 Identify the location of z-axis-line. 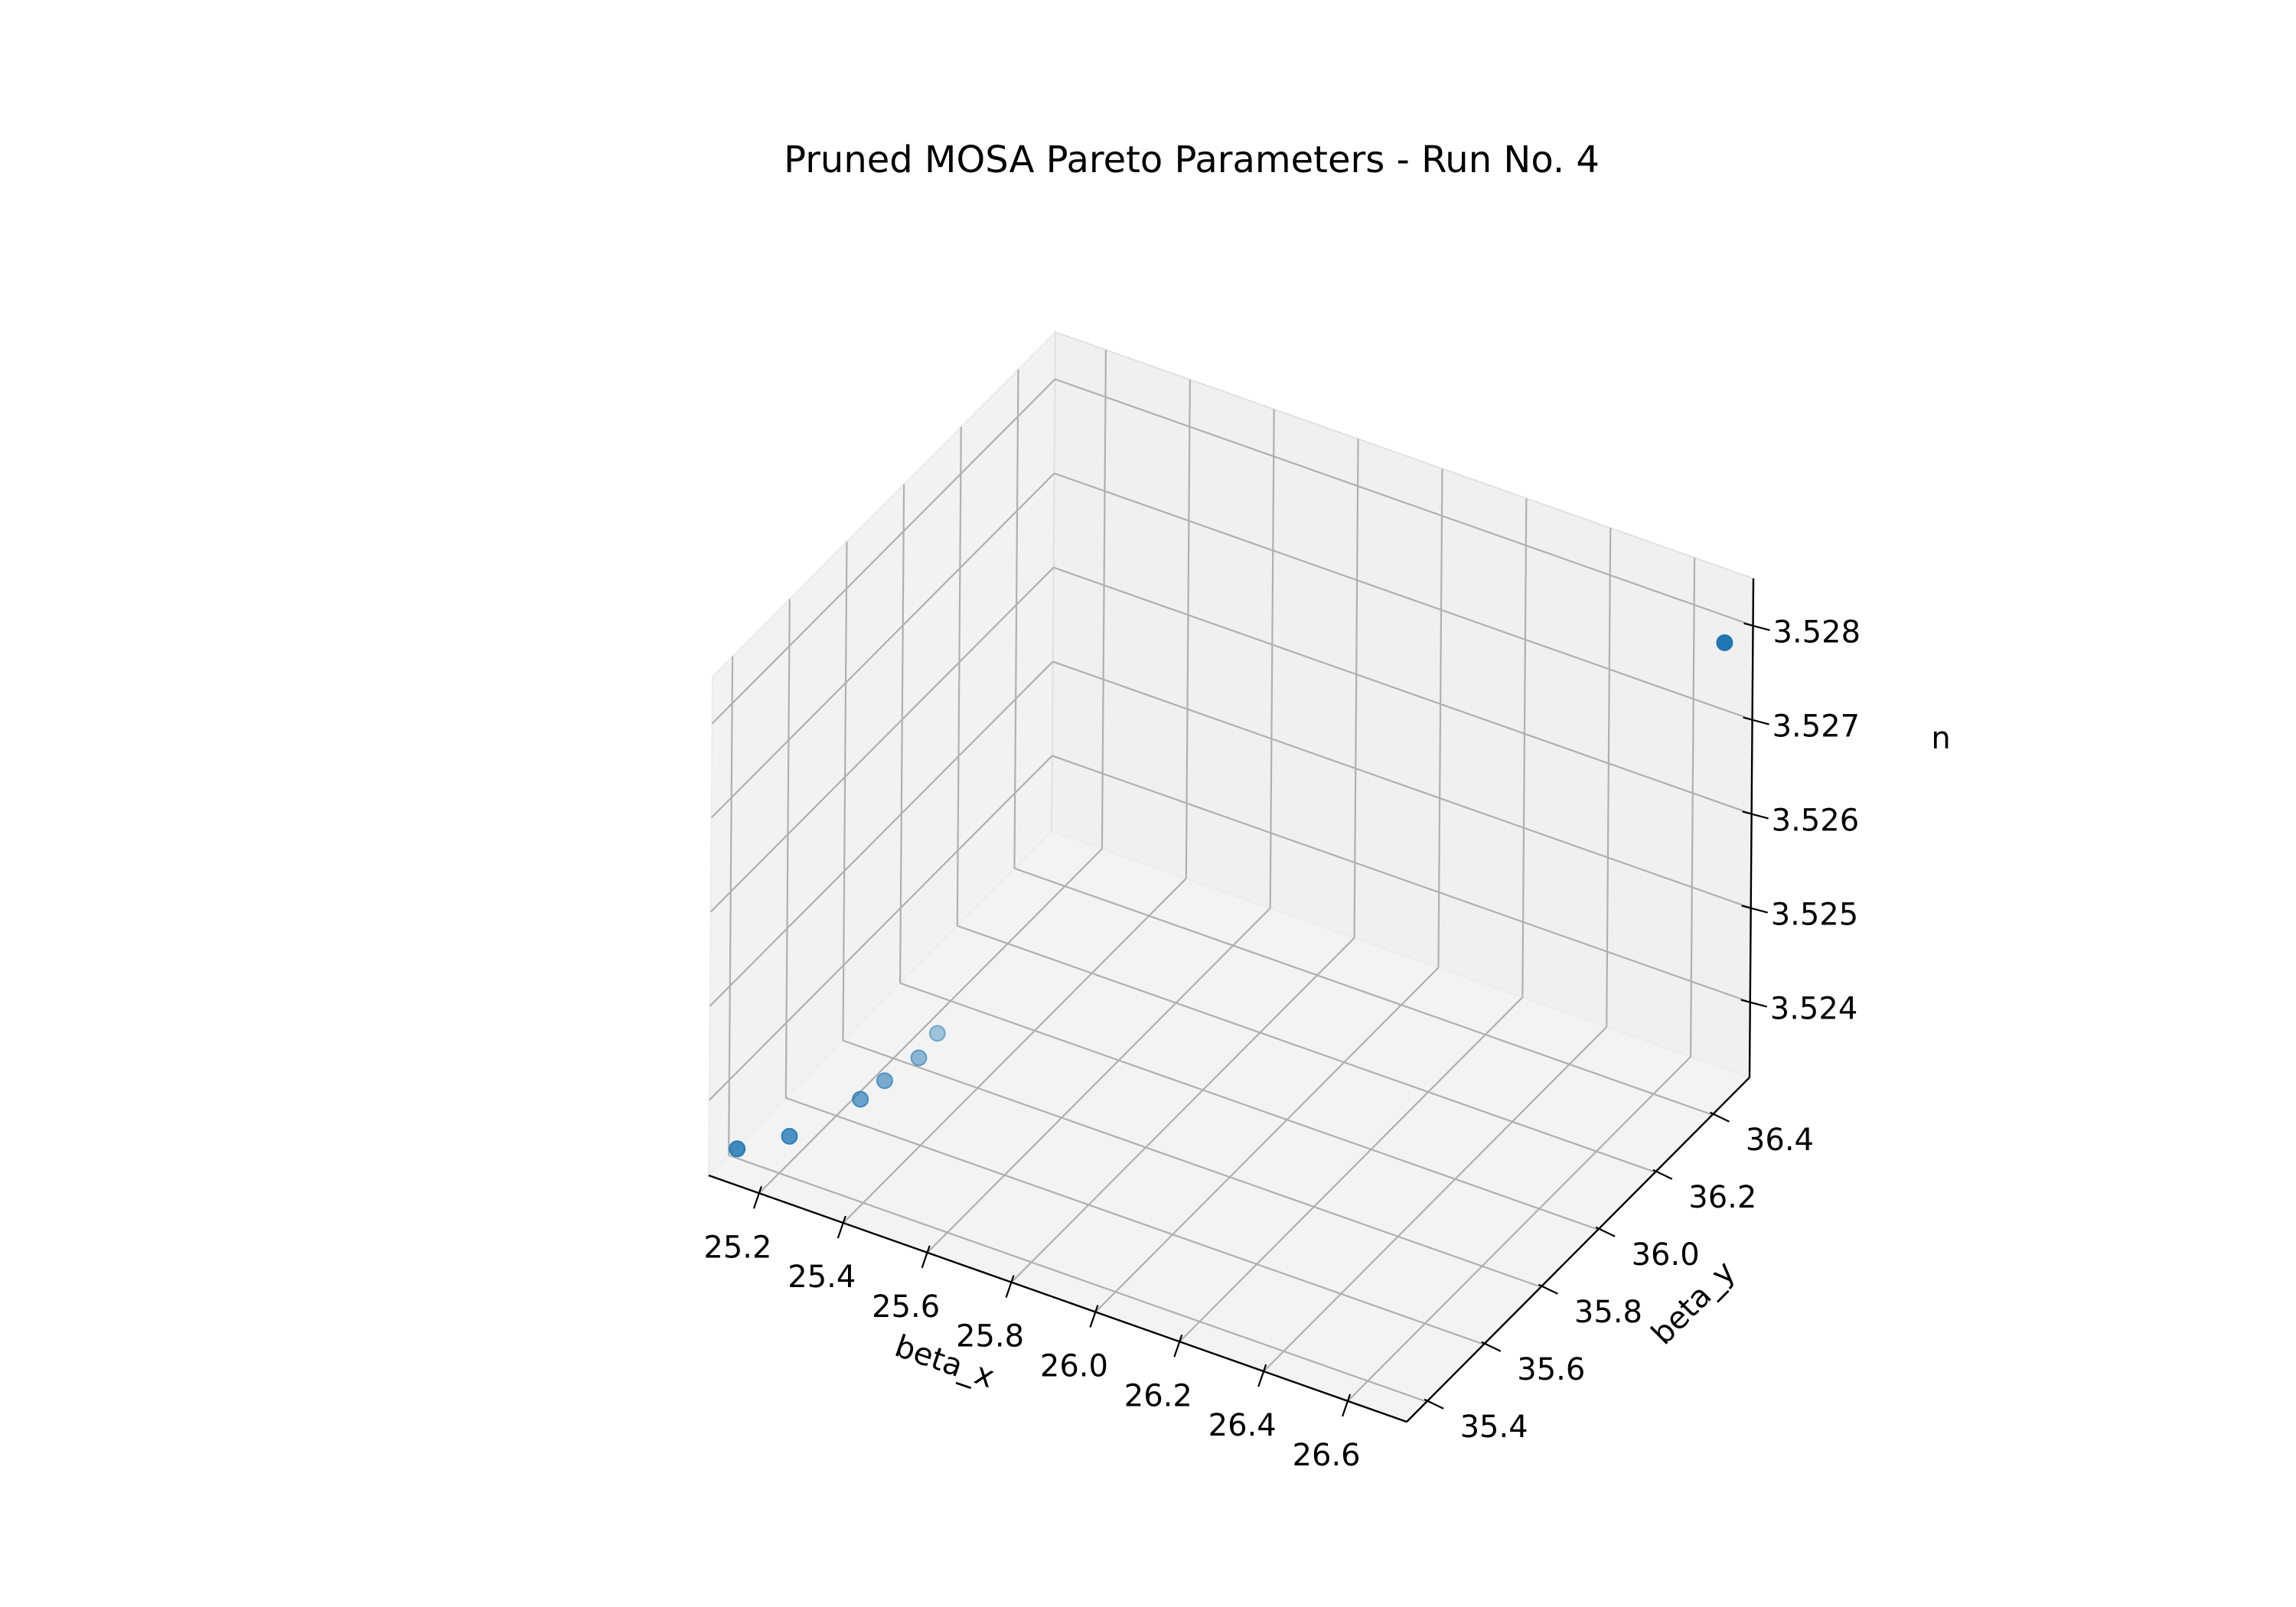
(1751, 828).